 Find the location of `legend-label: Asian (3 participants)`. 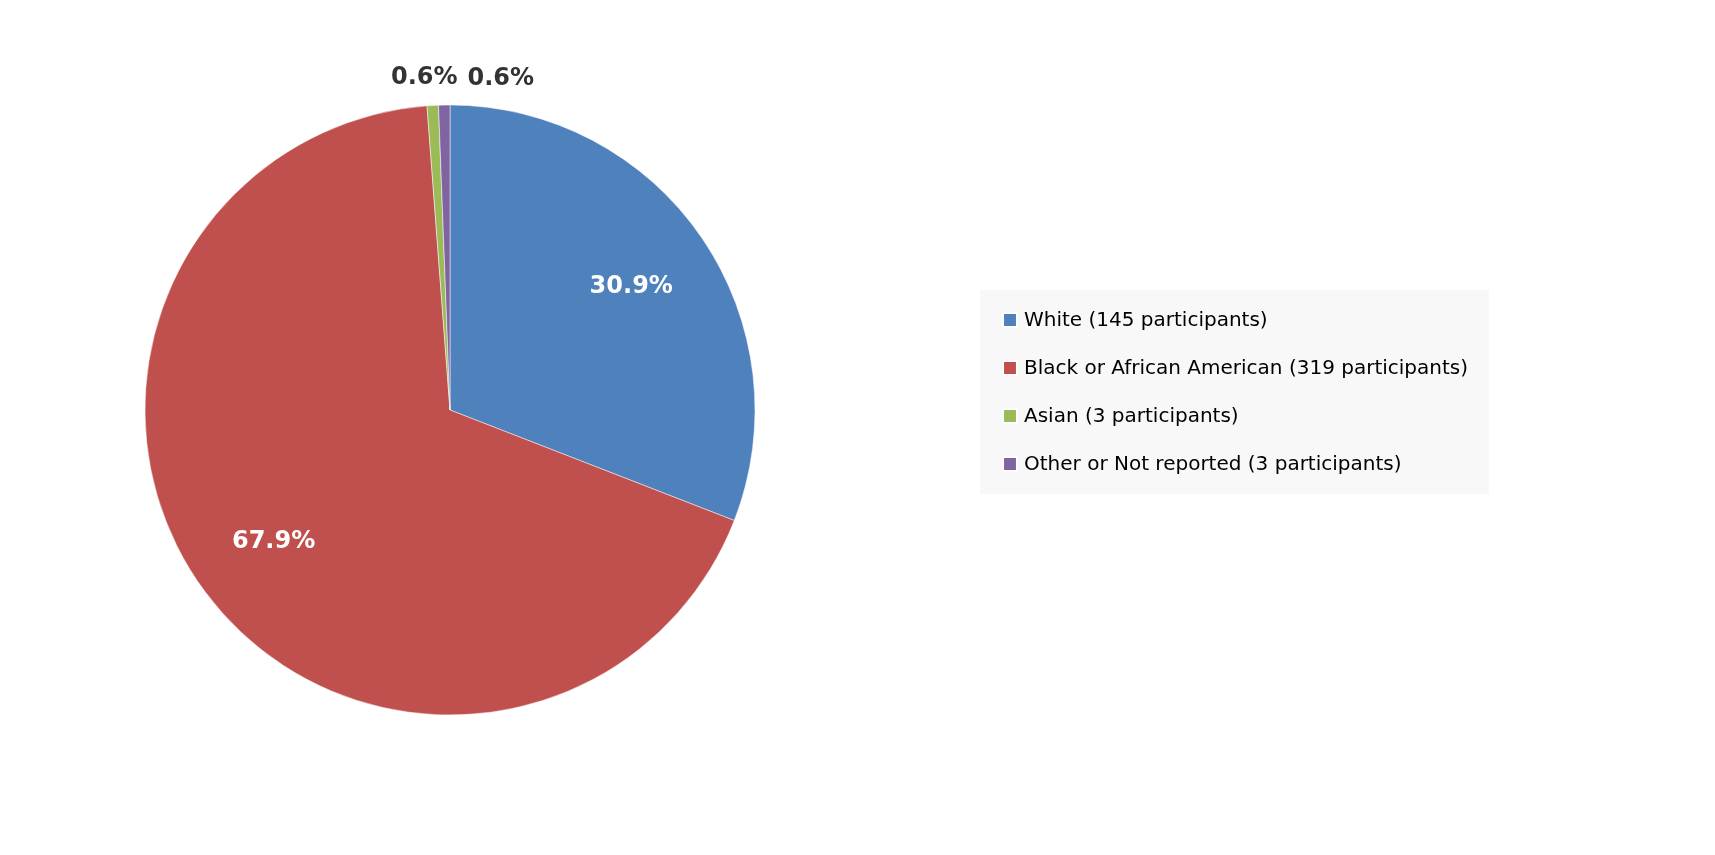

legend-label: Asian (3 participants) is located at coordinates (1131, 415).